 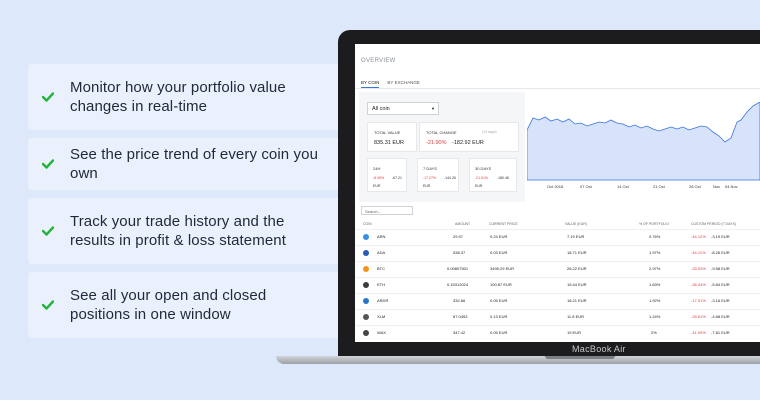 I want to click on tab-bar: BY COIN BY EXCHANGE, so click(x=390, y=84).